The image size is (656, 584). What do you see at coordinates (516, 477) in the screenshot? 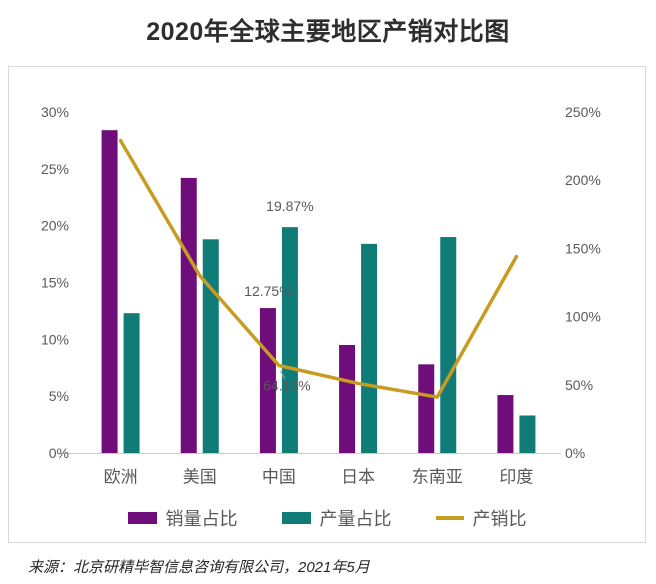
I see `category-label-india: 印度` at bounding box center [516, 477].